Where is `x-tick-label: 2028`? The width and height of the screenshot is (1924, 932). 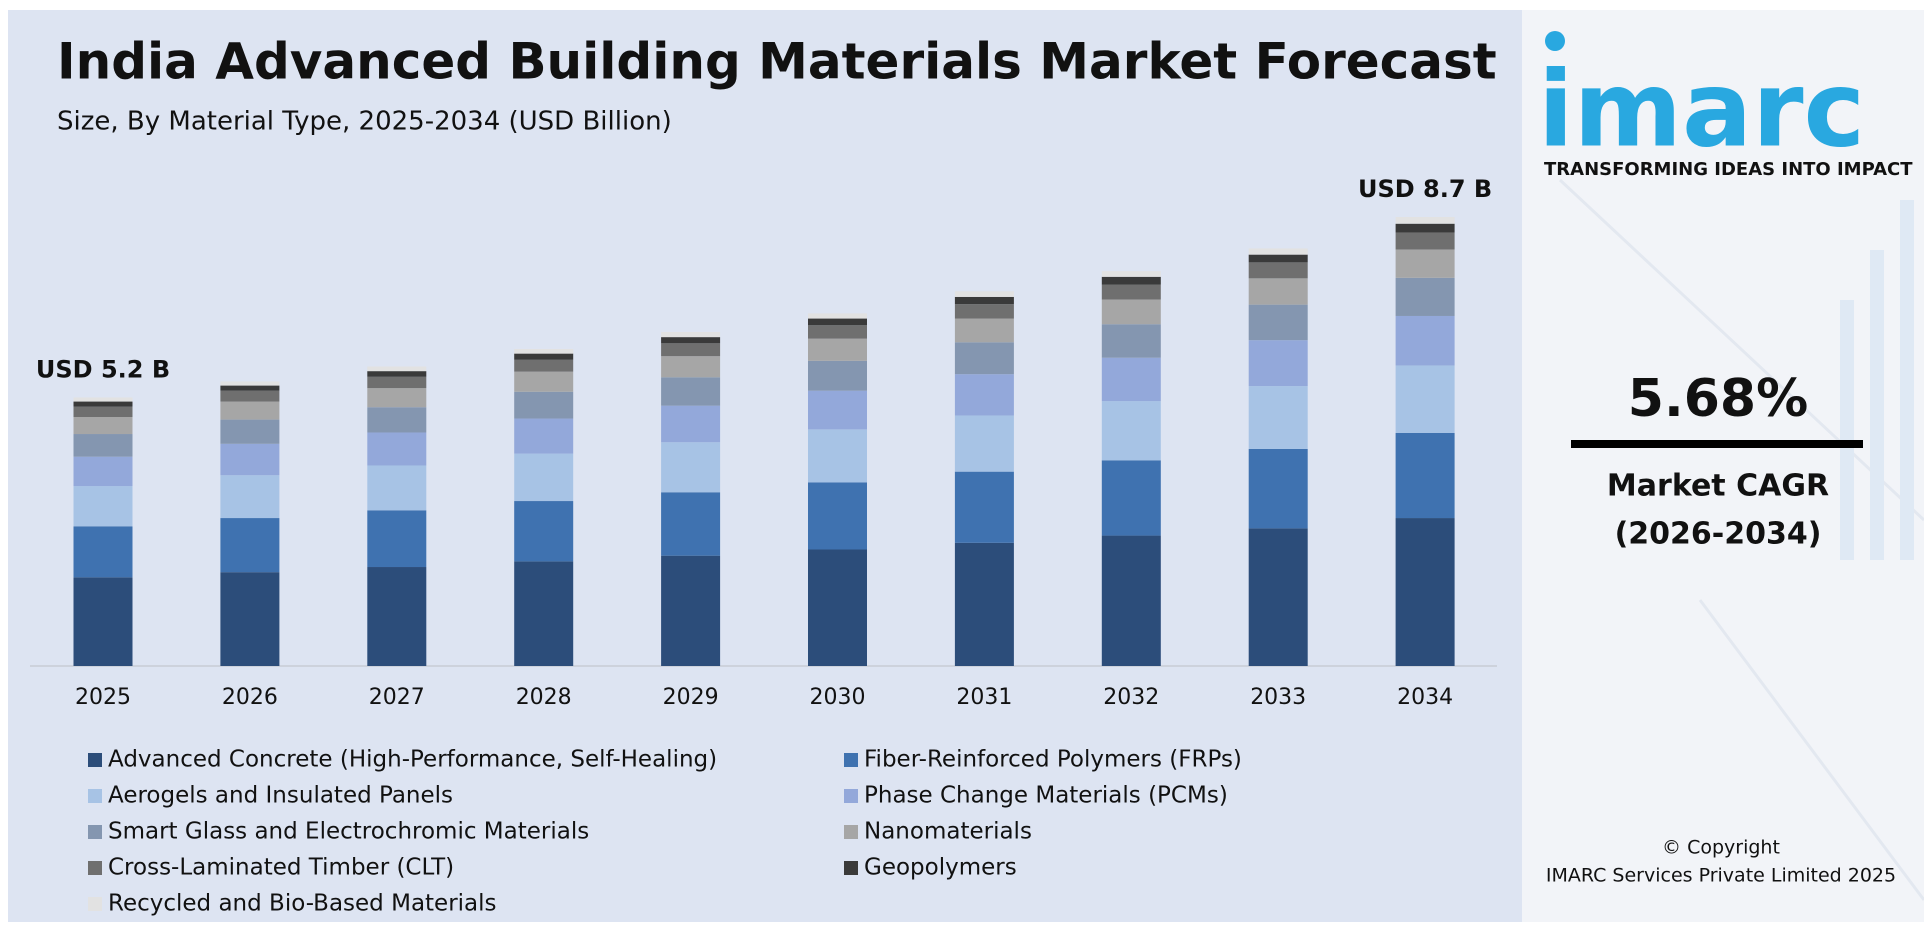 x-tick-label: 2028 is located at coordinates (544, 697).